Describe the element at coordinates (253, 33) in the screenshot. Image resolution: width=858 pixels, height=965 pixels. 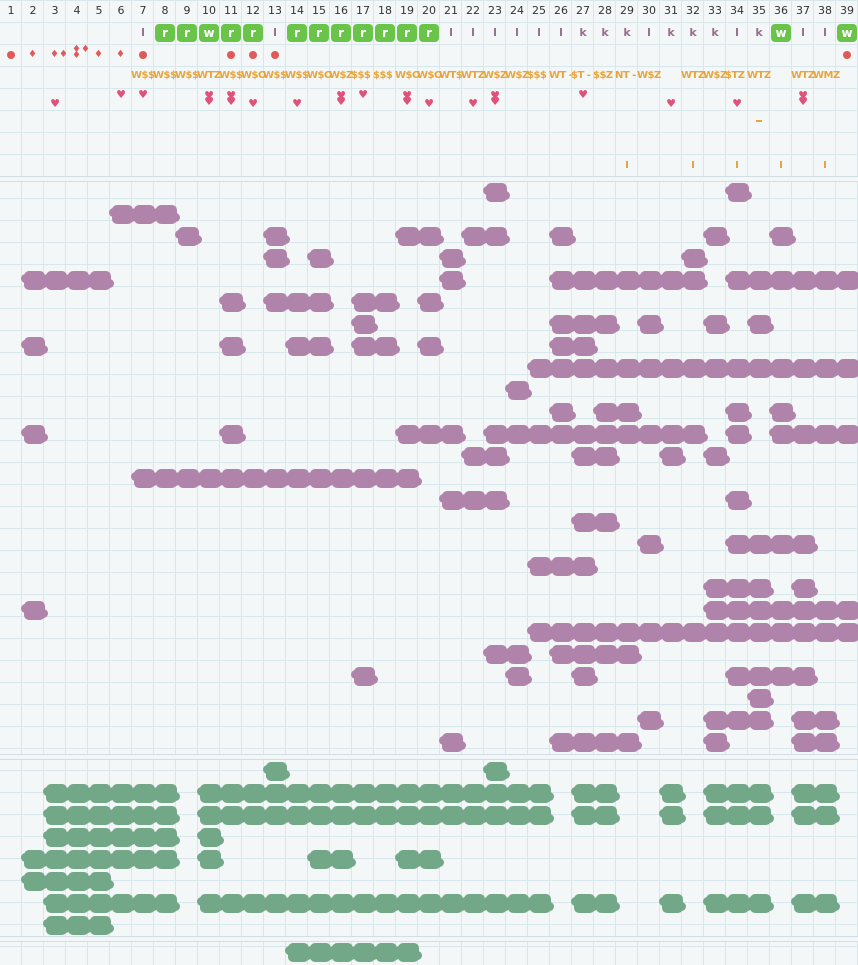
I see `crop-tile: r` at that location.